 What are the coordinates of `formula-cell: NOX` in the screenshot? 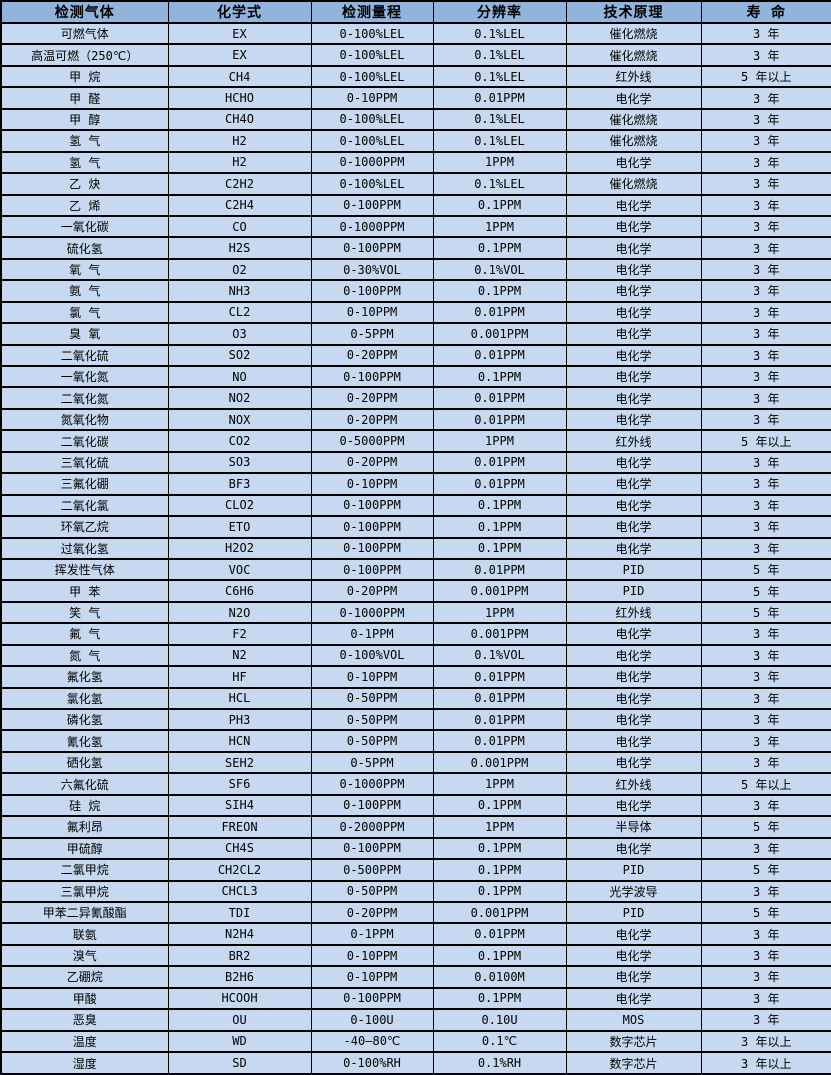 It's located at (239, 419).